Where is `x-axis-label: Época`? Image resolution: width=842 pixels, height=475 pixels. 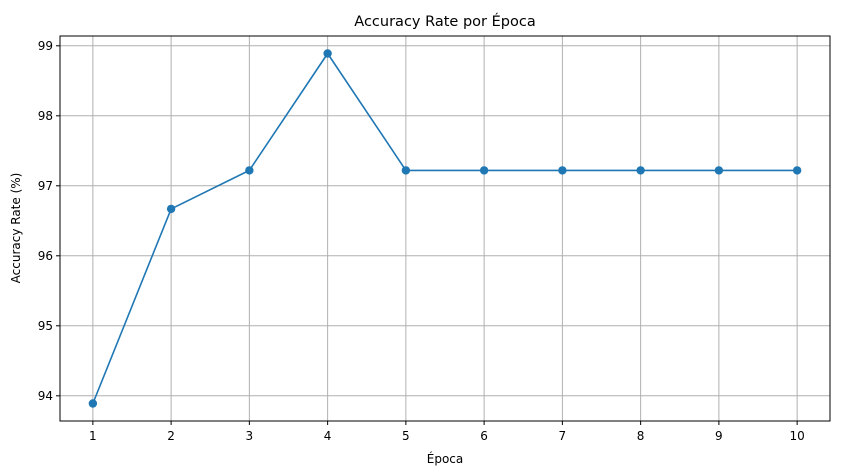
x-axis-label: Época is located at coordinates (445, 458).